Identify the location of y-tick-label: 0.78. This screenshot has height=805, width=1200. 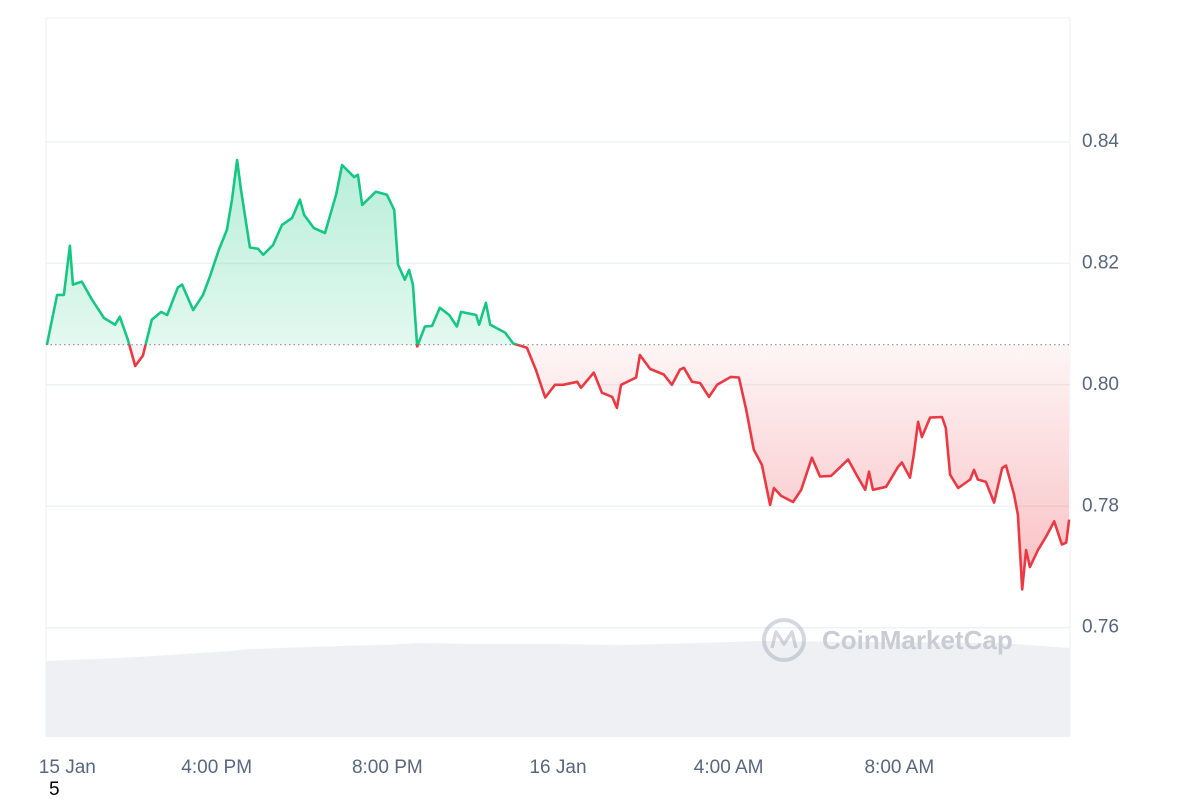
(1100, 505).